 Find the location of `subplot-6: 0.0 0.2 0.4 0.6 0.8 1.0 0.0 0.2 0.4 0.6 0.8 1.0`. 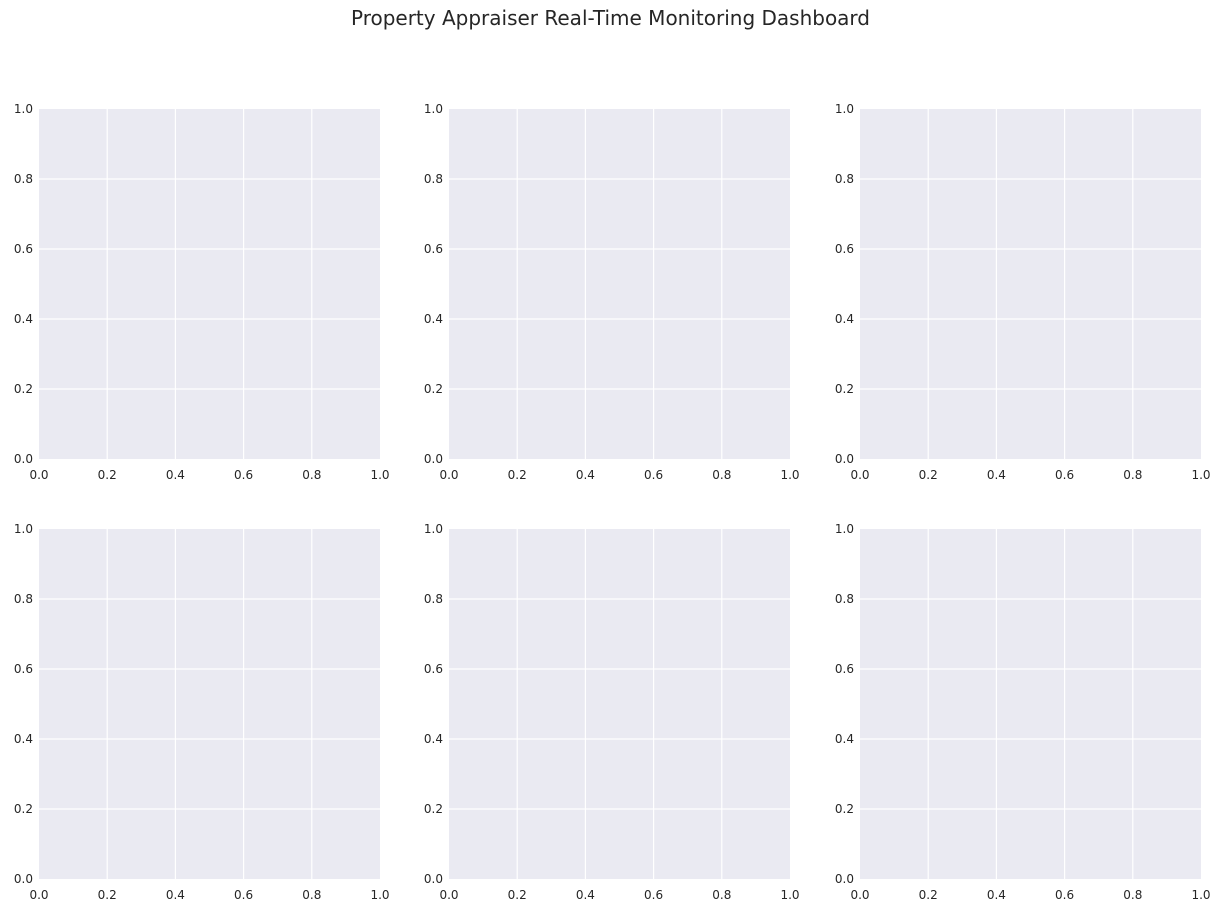

subplot-6: 0.0 0.2 0.4 0.6 0.8 1.0 0.0 0.2 0.4 0.6 0.8 1.0 is located at coordinates (1023, 712).